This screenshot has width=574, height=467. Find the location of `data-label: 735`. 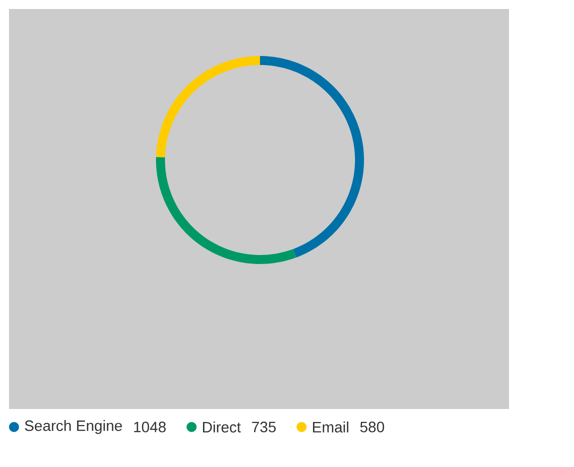

data-label: 735 is located at coordinates (264, 427).